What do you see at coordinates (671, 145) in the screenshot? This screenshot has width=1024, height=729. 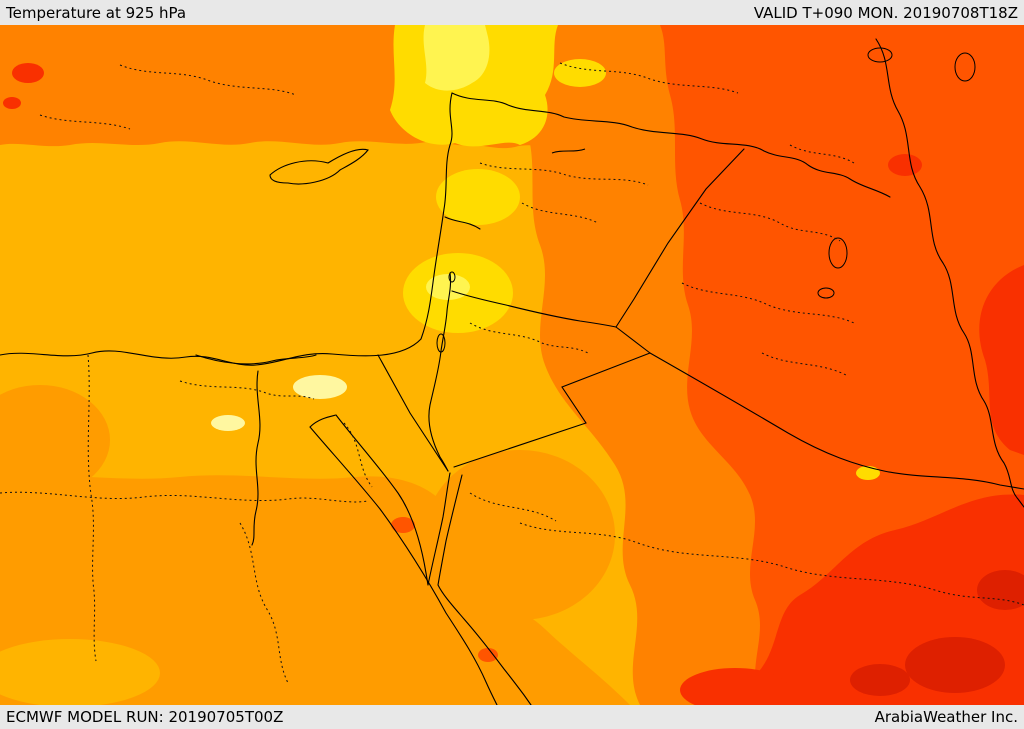 I see `border-turkey-syria-iraq` at bounding box center [671, 145].